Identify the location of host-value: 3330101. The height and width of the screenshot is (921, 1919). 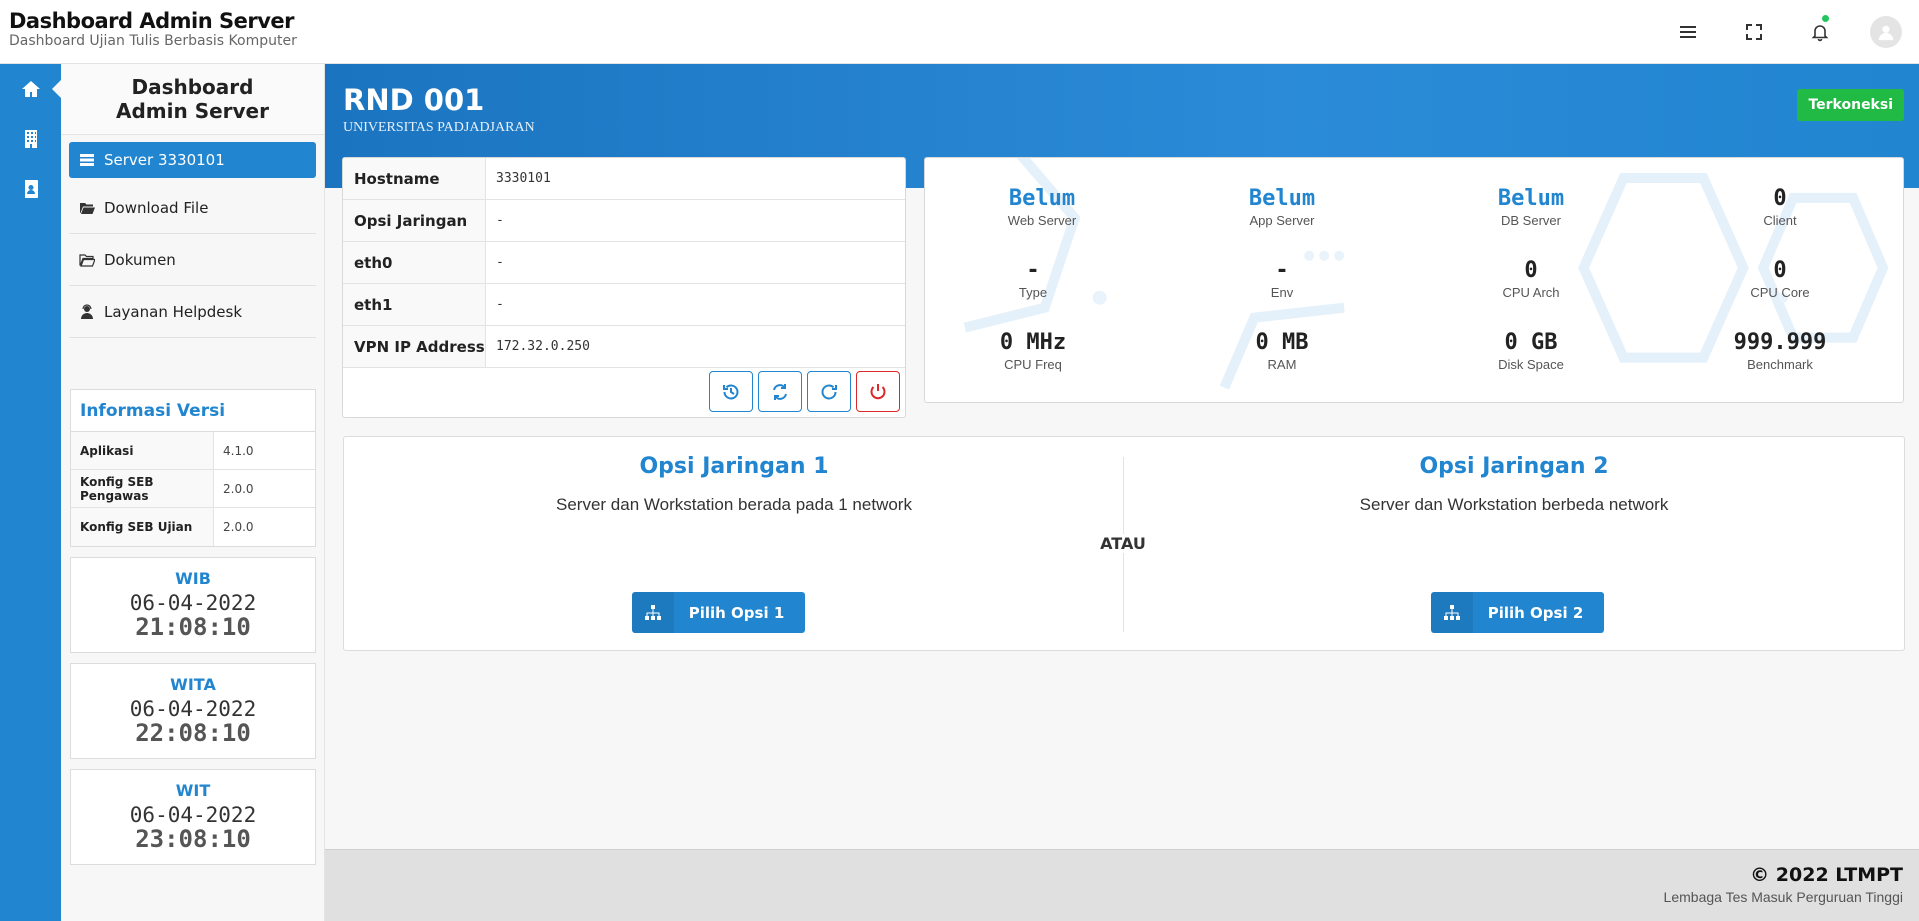
(523, 178).